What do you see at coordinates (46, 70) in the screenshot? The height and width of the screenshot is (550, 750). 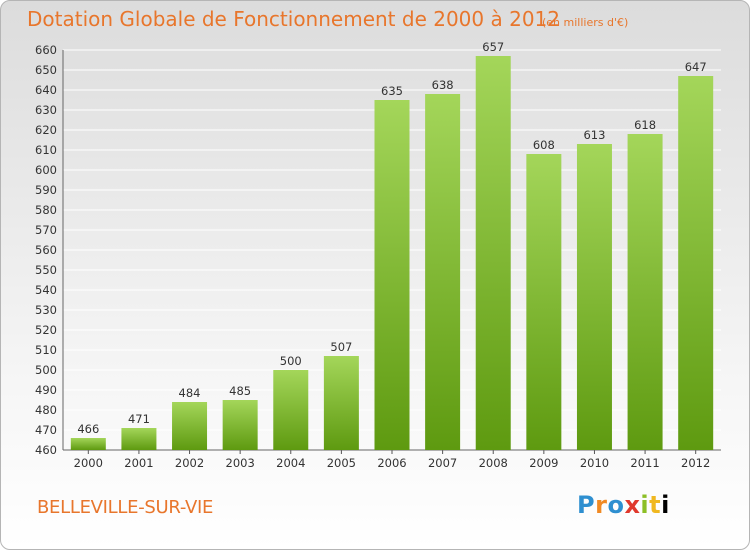 I see `y-tick-label: 650` at bounding box center [46, 70].